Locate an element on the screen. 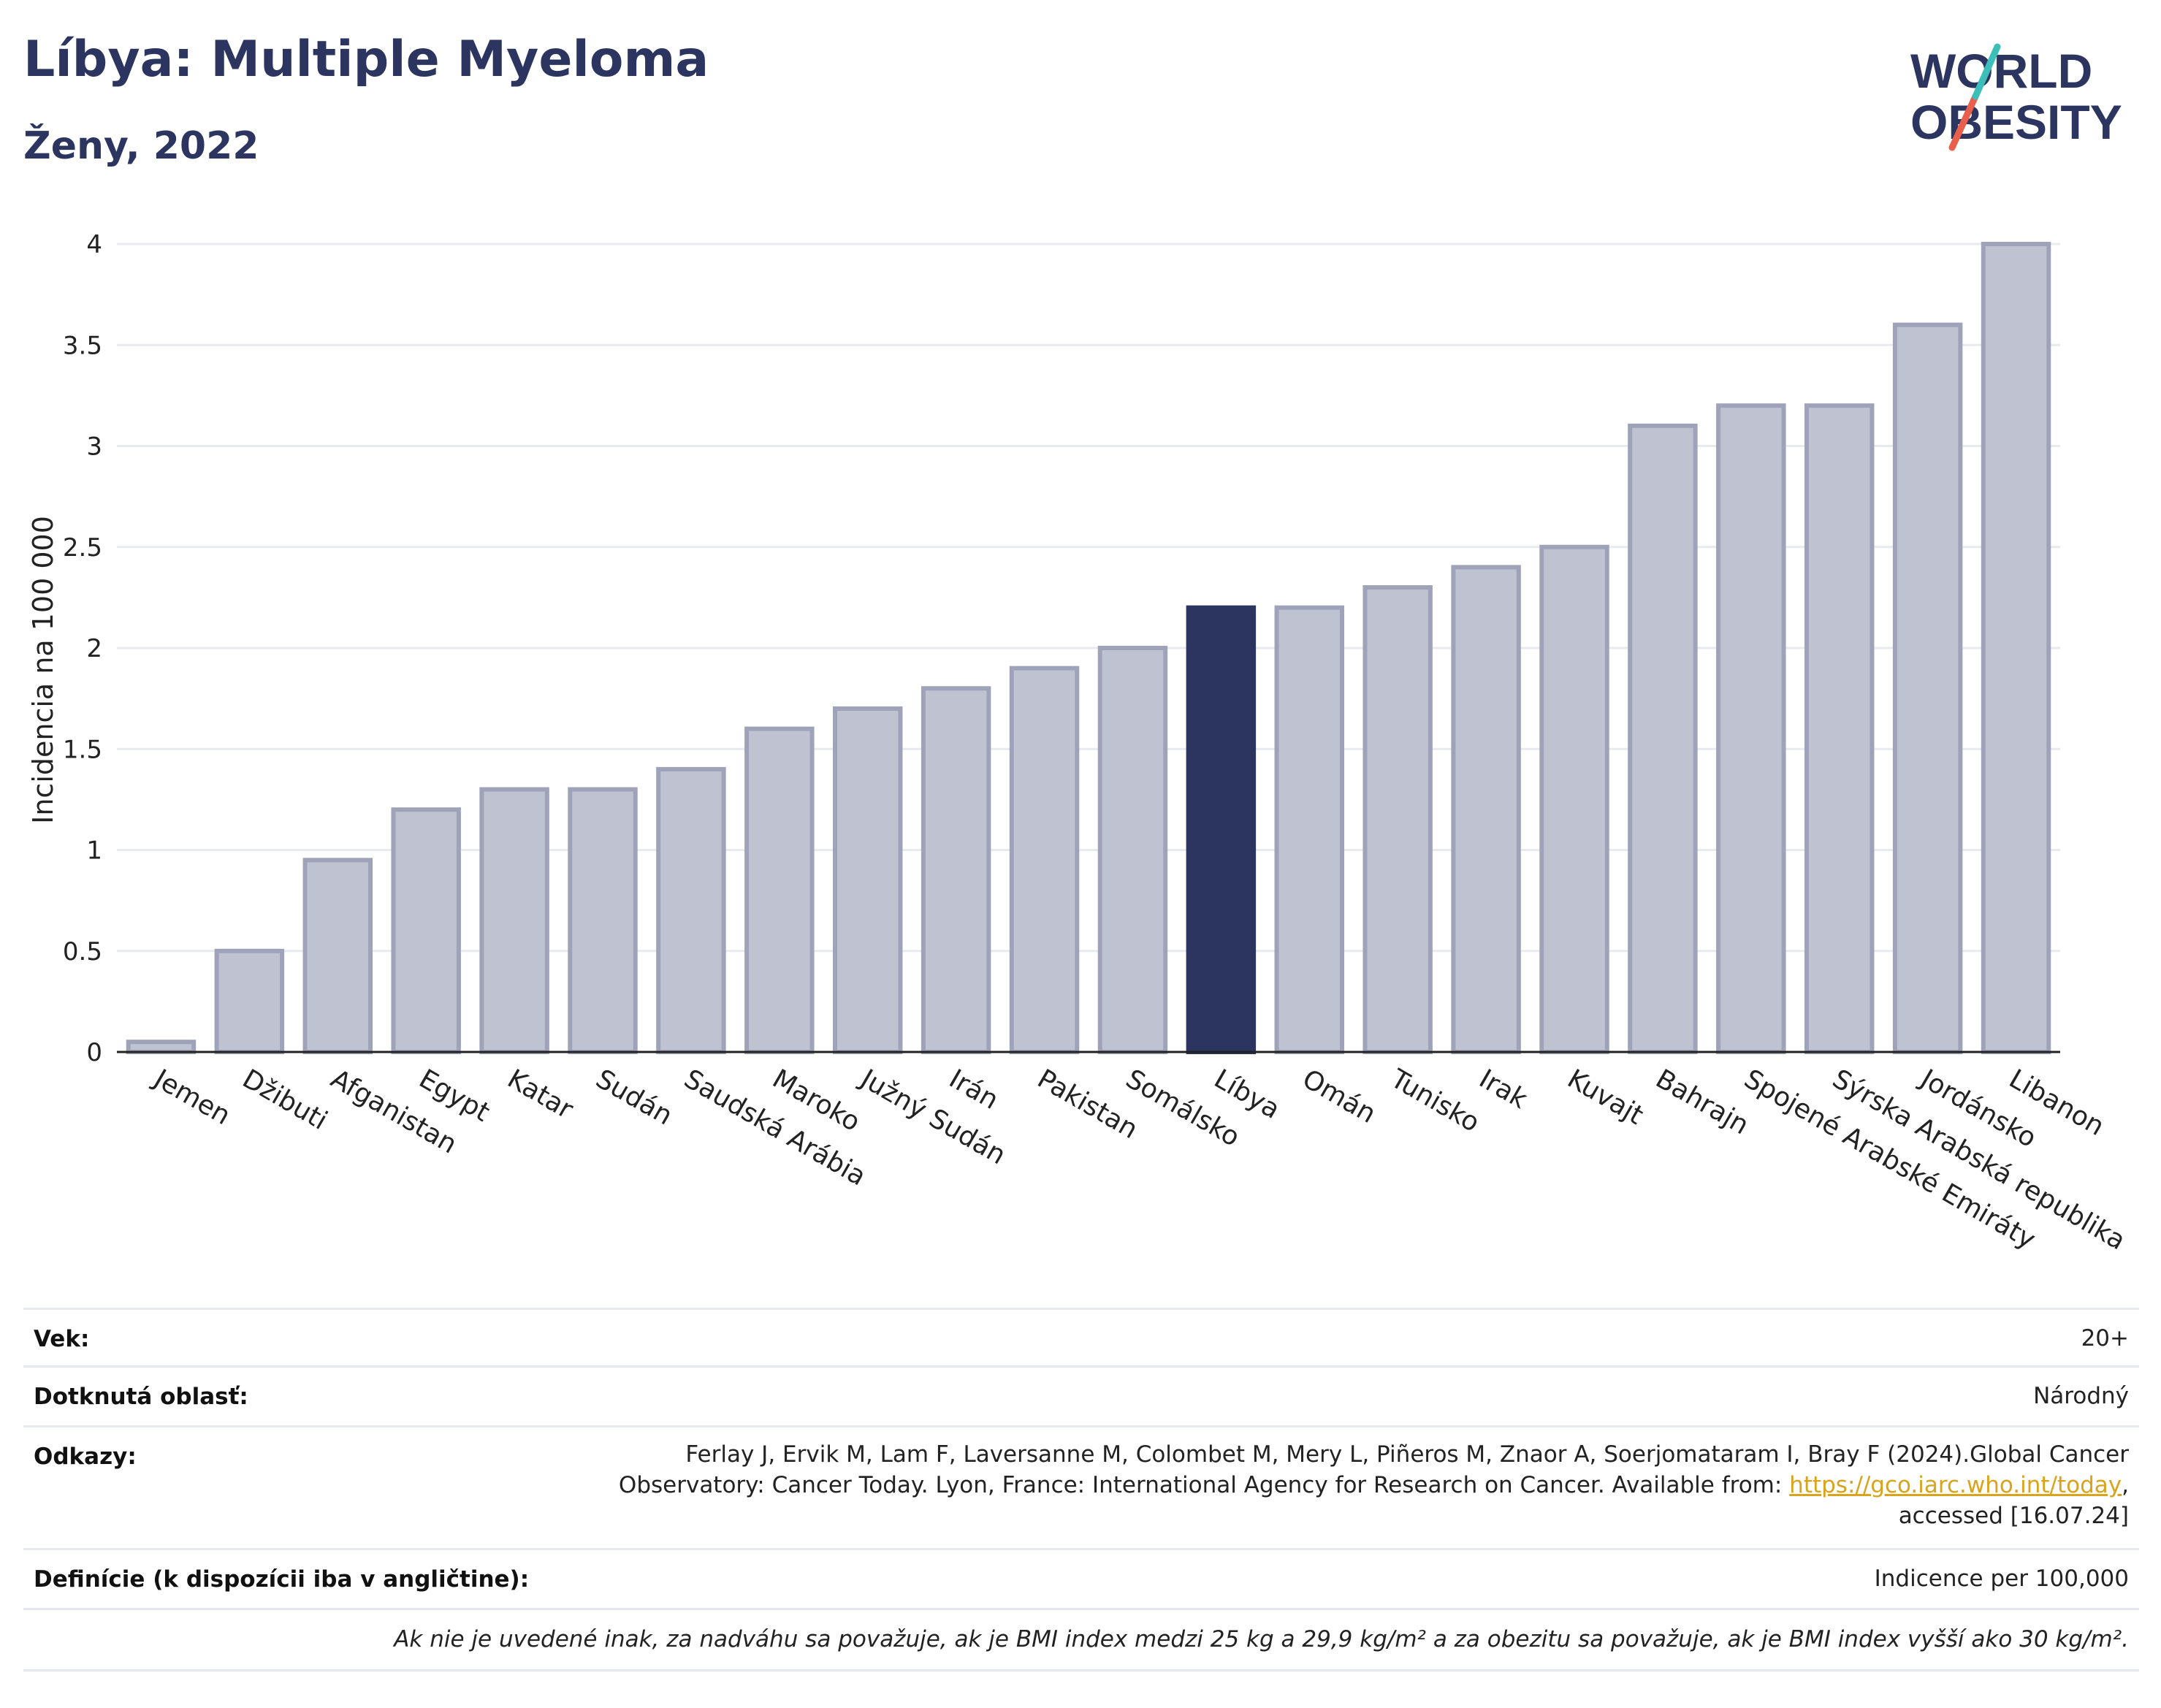  logo-slash-teal is located at coordinates (1987, 71).